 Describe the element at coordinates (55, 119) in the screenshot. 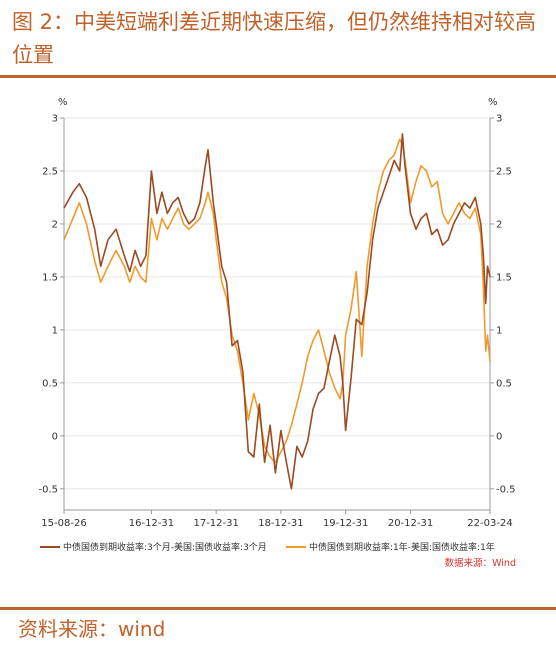

I see `left-y-tick-label: 3` at that location.